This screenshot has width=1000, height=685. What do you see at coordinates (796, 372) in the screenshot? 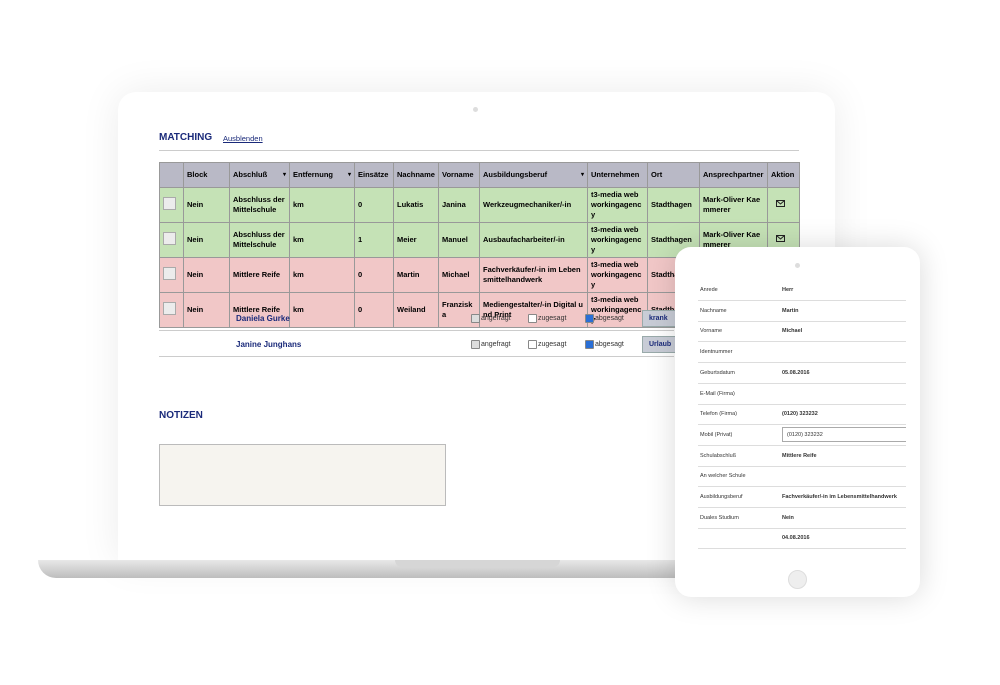
I see `field-value: 05.08.2016` at bounding box center [796, 372].